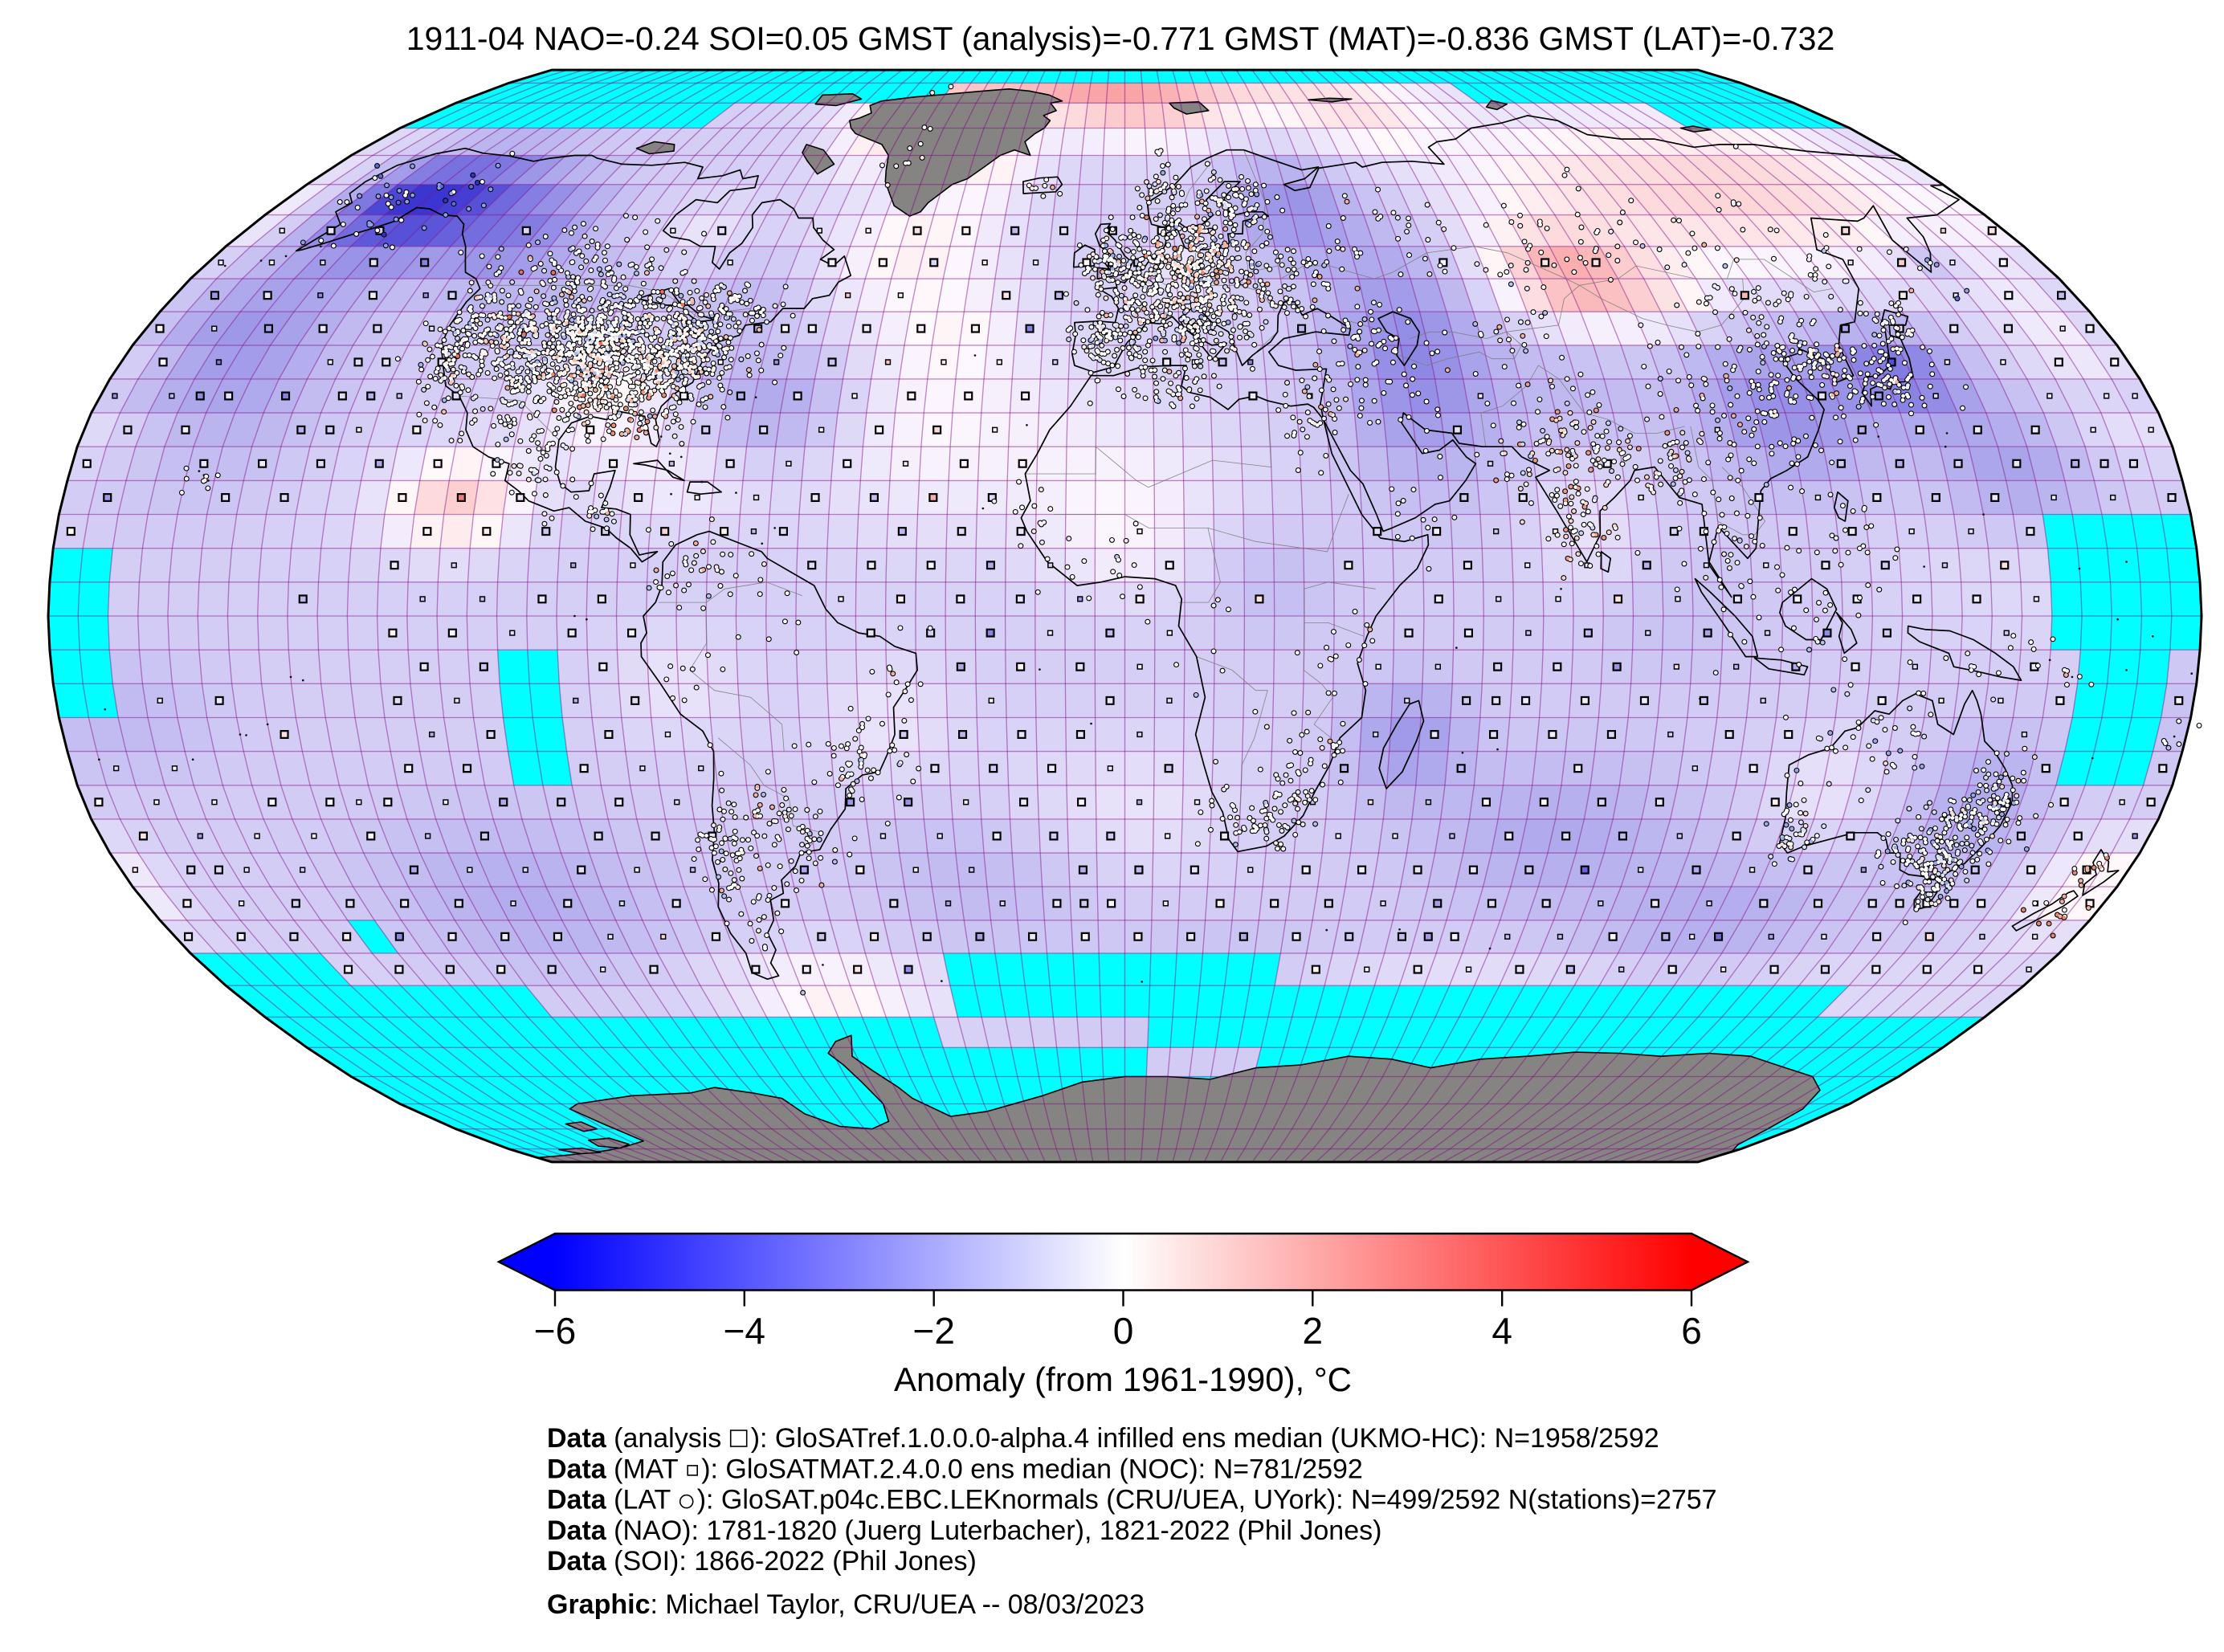 This screenshot has width=2224, height=1652. I want to click on svg-text: 0, so click(1123, 1331).